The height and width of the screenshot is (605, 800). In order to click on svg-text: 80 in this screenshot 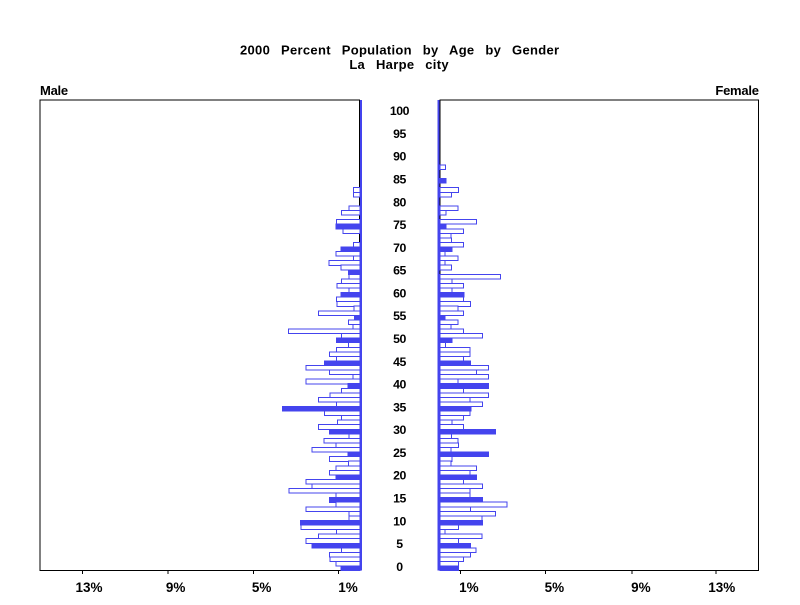, I will do `click(399, 202)`.